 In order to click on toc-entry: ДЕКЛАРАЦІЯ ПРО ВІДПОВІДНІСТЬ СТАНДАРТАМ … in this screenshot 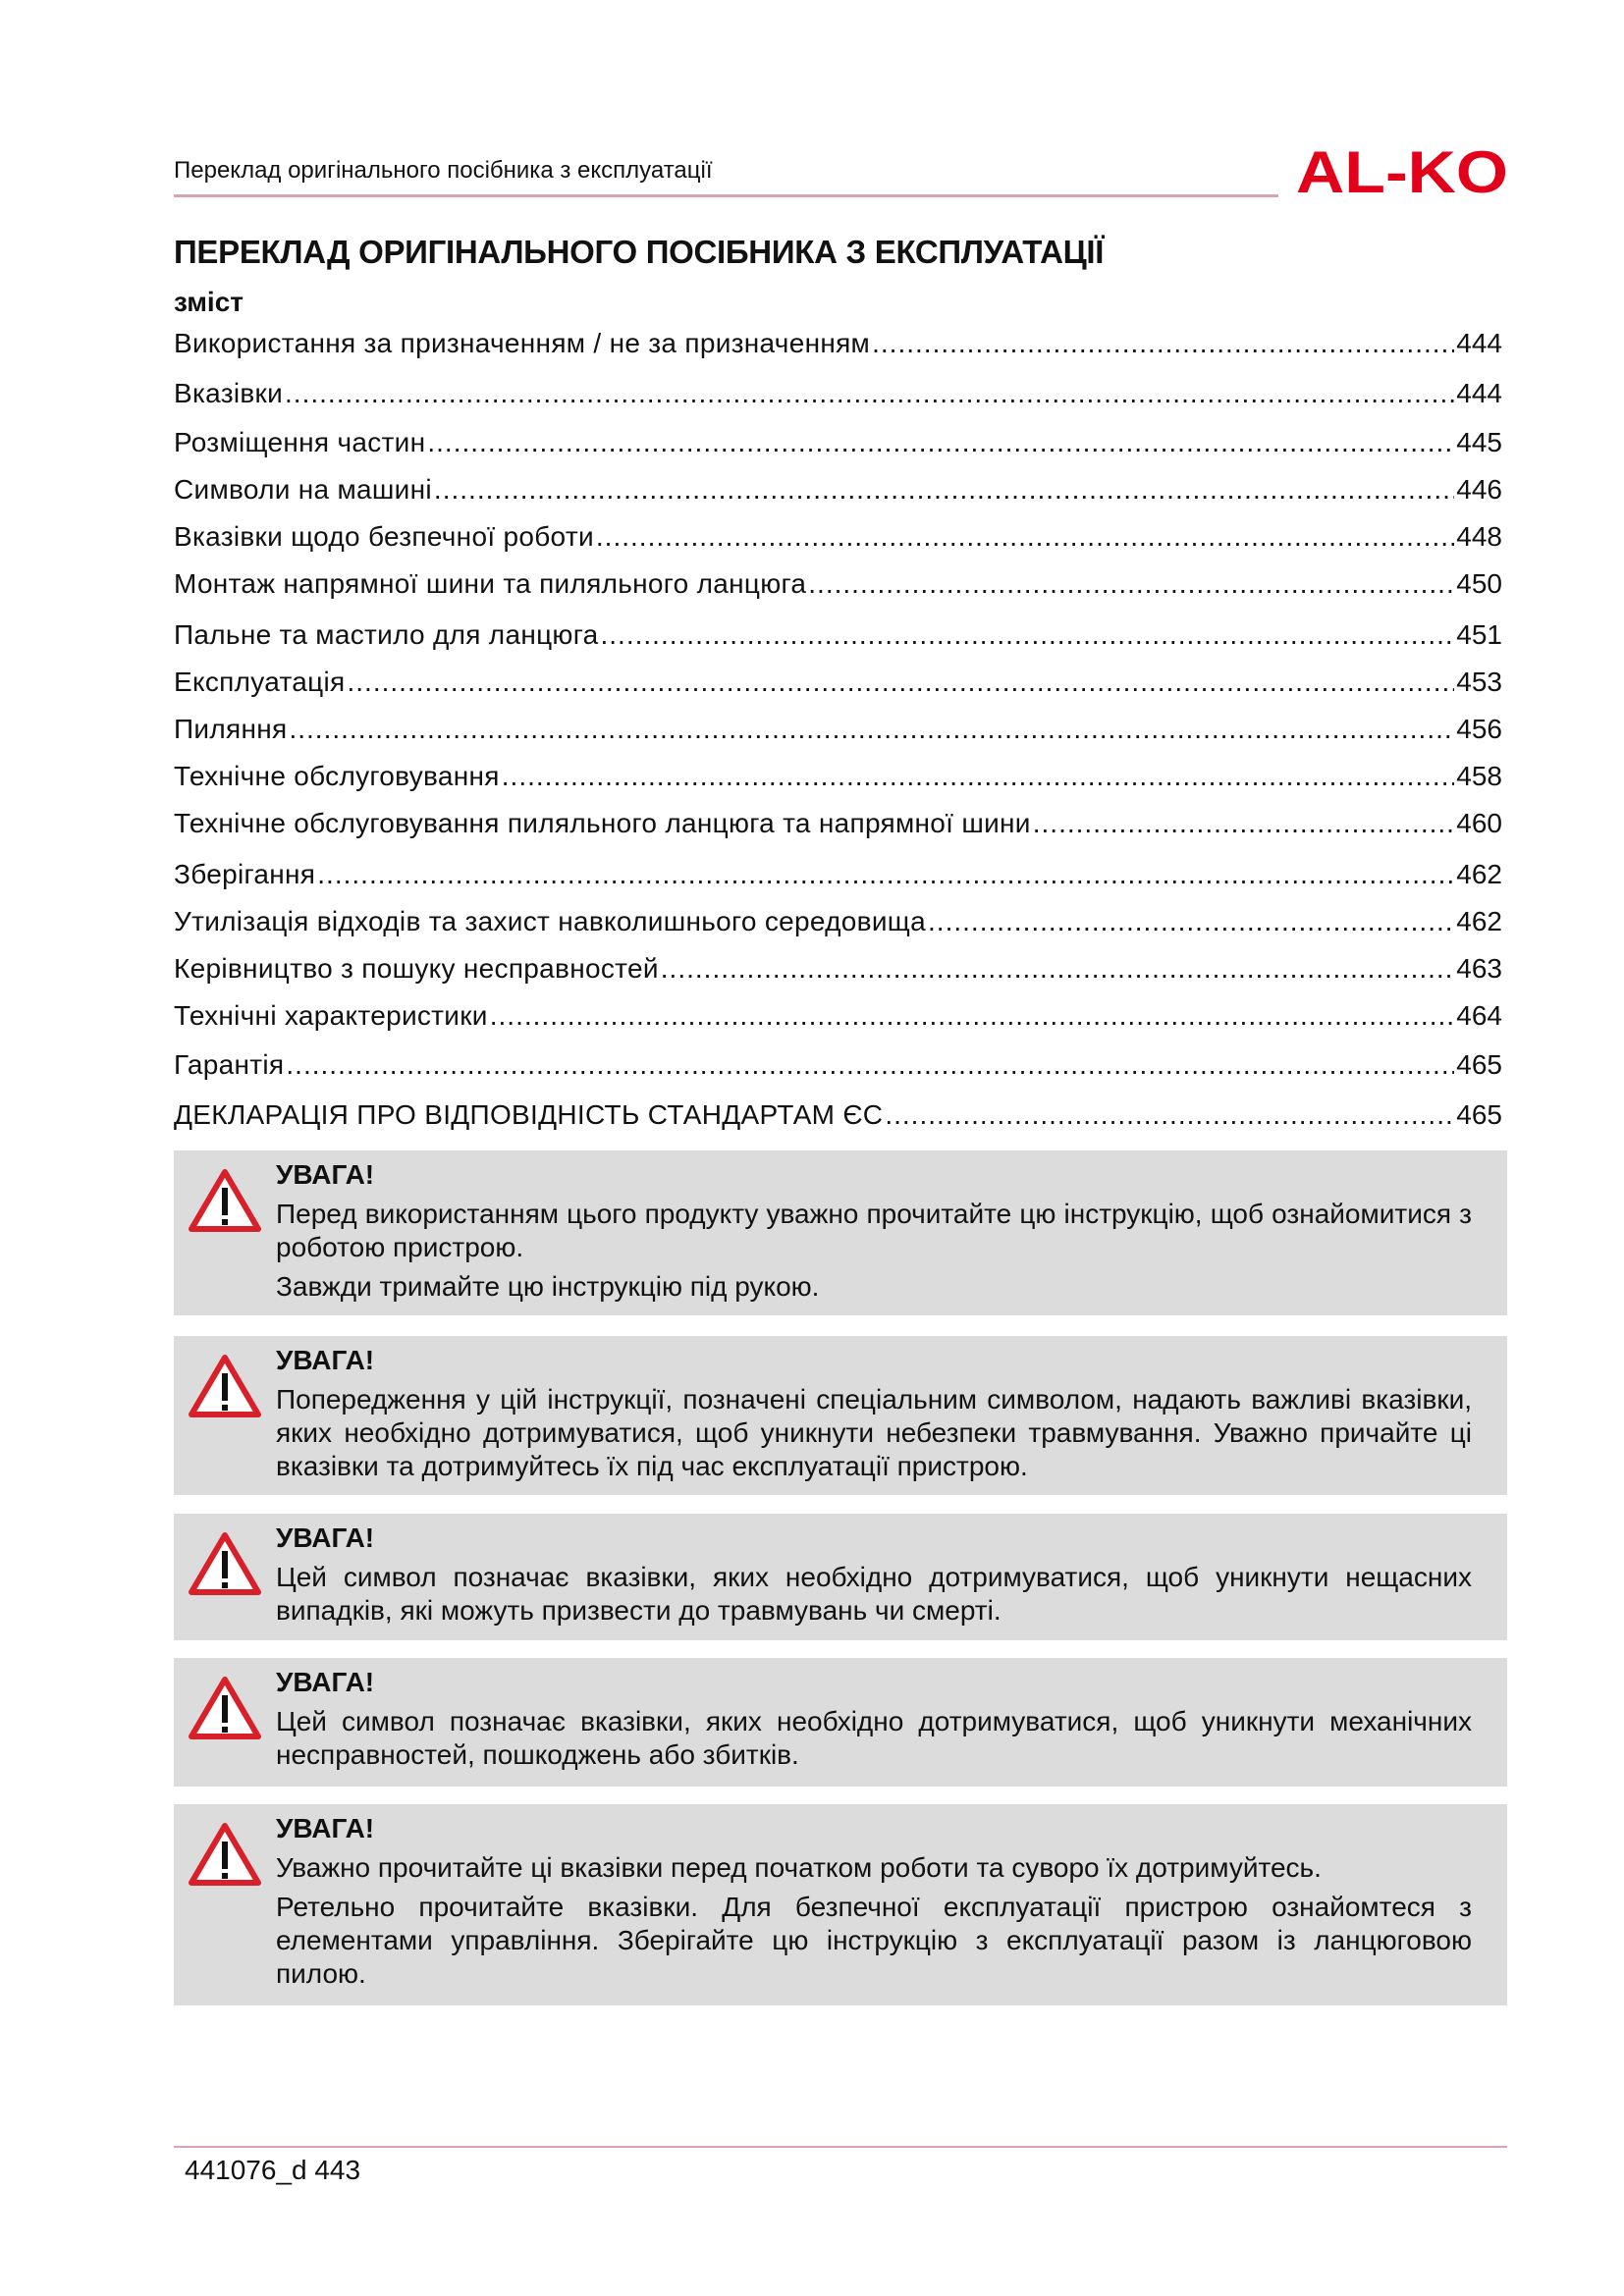, I will do `click(838, 1115)`.